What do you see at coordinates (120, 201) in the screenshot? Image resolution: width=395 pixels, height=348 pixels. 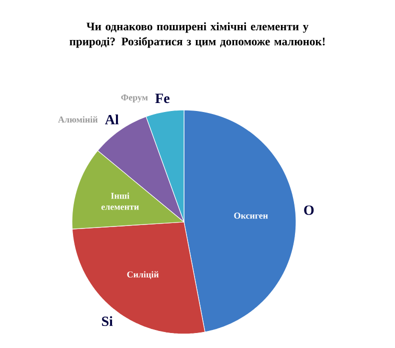 I see `slice-label: Інші елементи` at bounding box center [120, 201].